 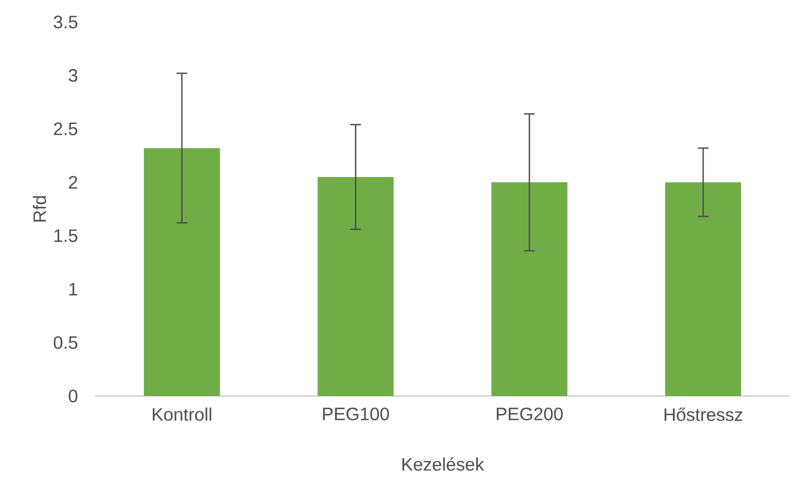 What do you see at coordinates (73, 396) in the screenshot?
I see `y-tick-label: 0` at bounding box center [73, 396].